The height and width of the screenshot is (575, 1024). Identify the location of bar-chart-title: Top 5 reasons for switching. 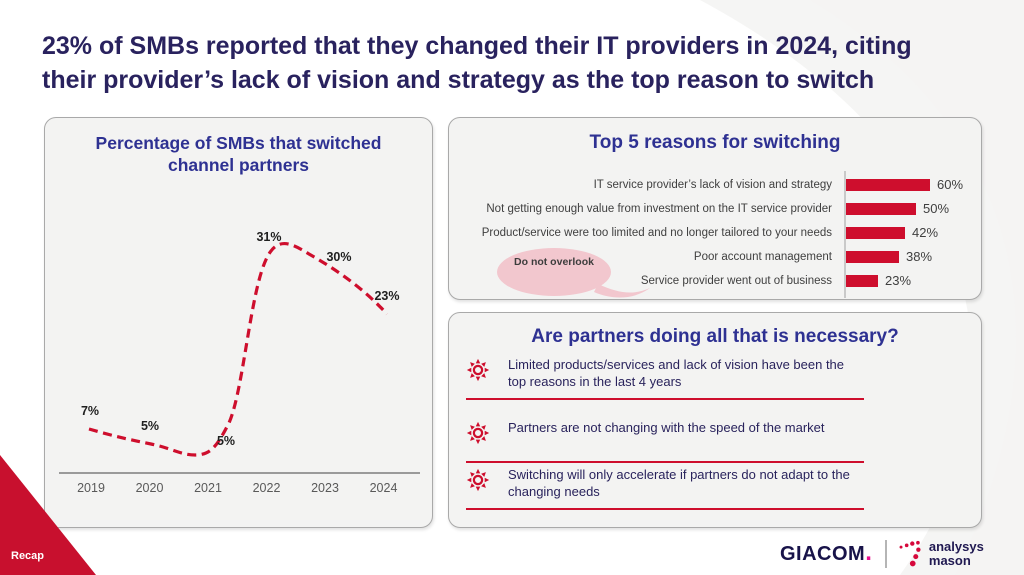
(715, 142).